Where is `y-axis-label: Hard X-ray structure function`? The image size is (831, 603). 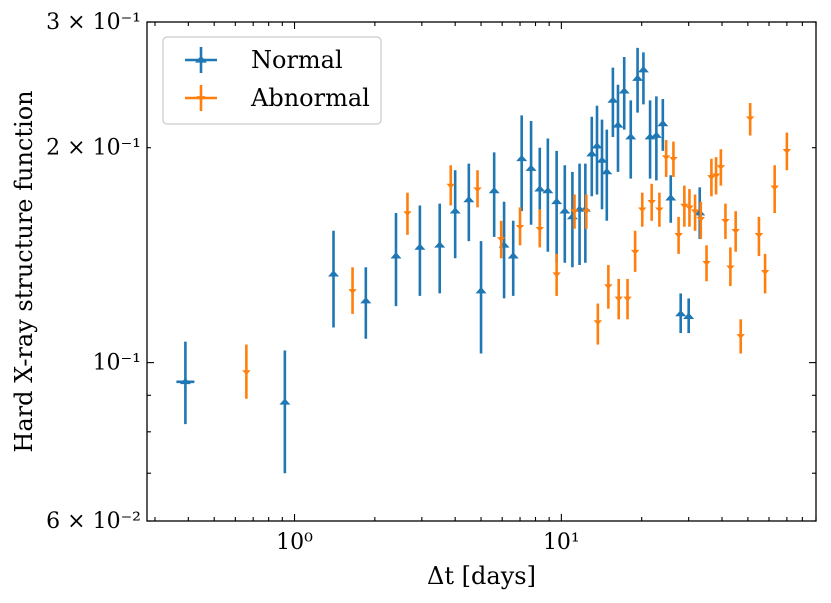
y-axis-label: Hard X-ray structure function is located at coordinates (24, 271).